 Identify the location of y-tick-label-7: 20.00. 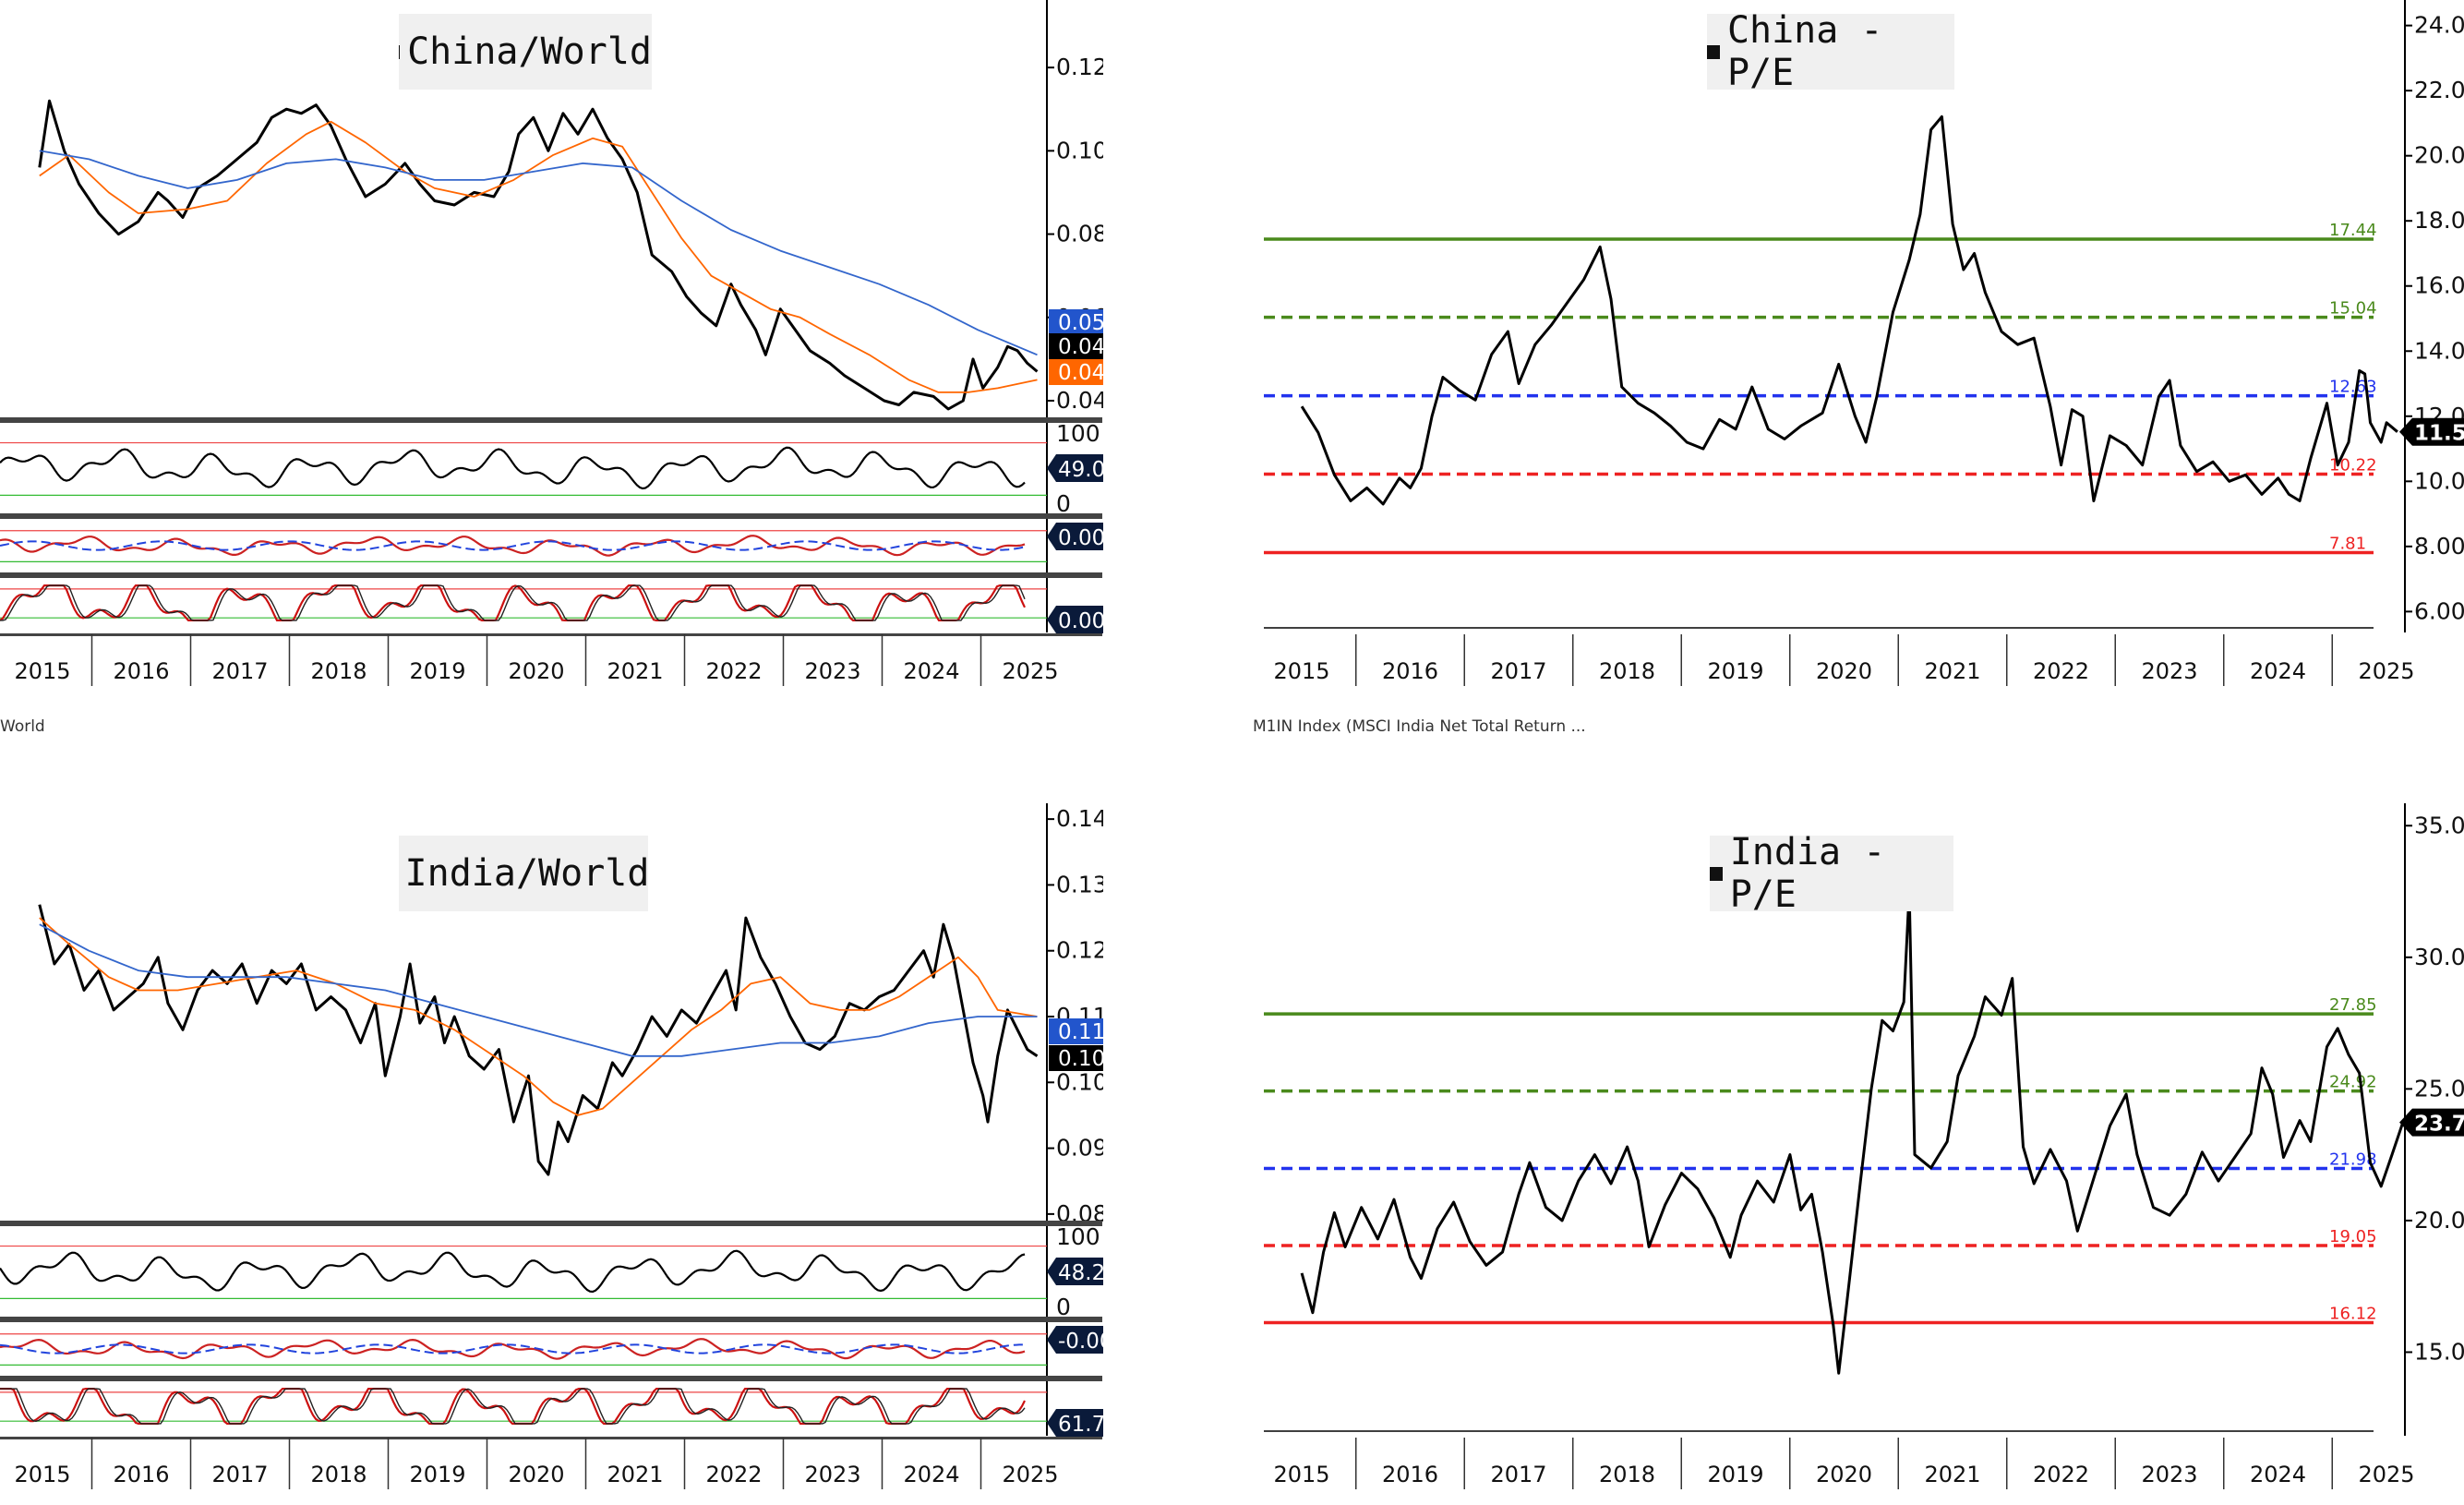
(2439, 155).